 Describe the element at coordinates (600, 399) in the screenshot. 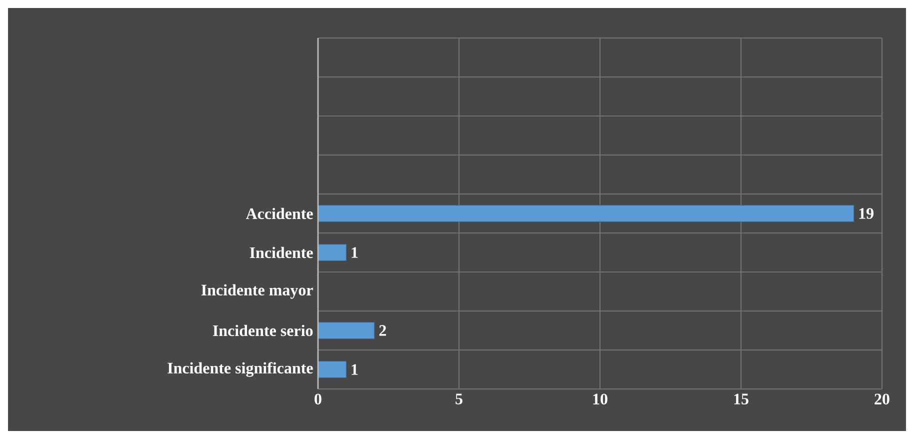

I see `x-tick-label: 10` at that location.